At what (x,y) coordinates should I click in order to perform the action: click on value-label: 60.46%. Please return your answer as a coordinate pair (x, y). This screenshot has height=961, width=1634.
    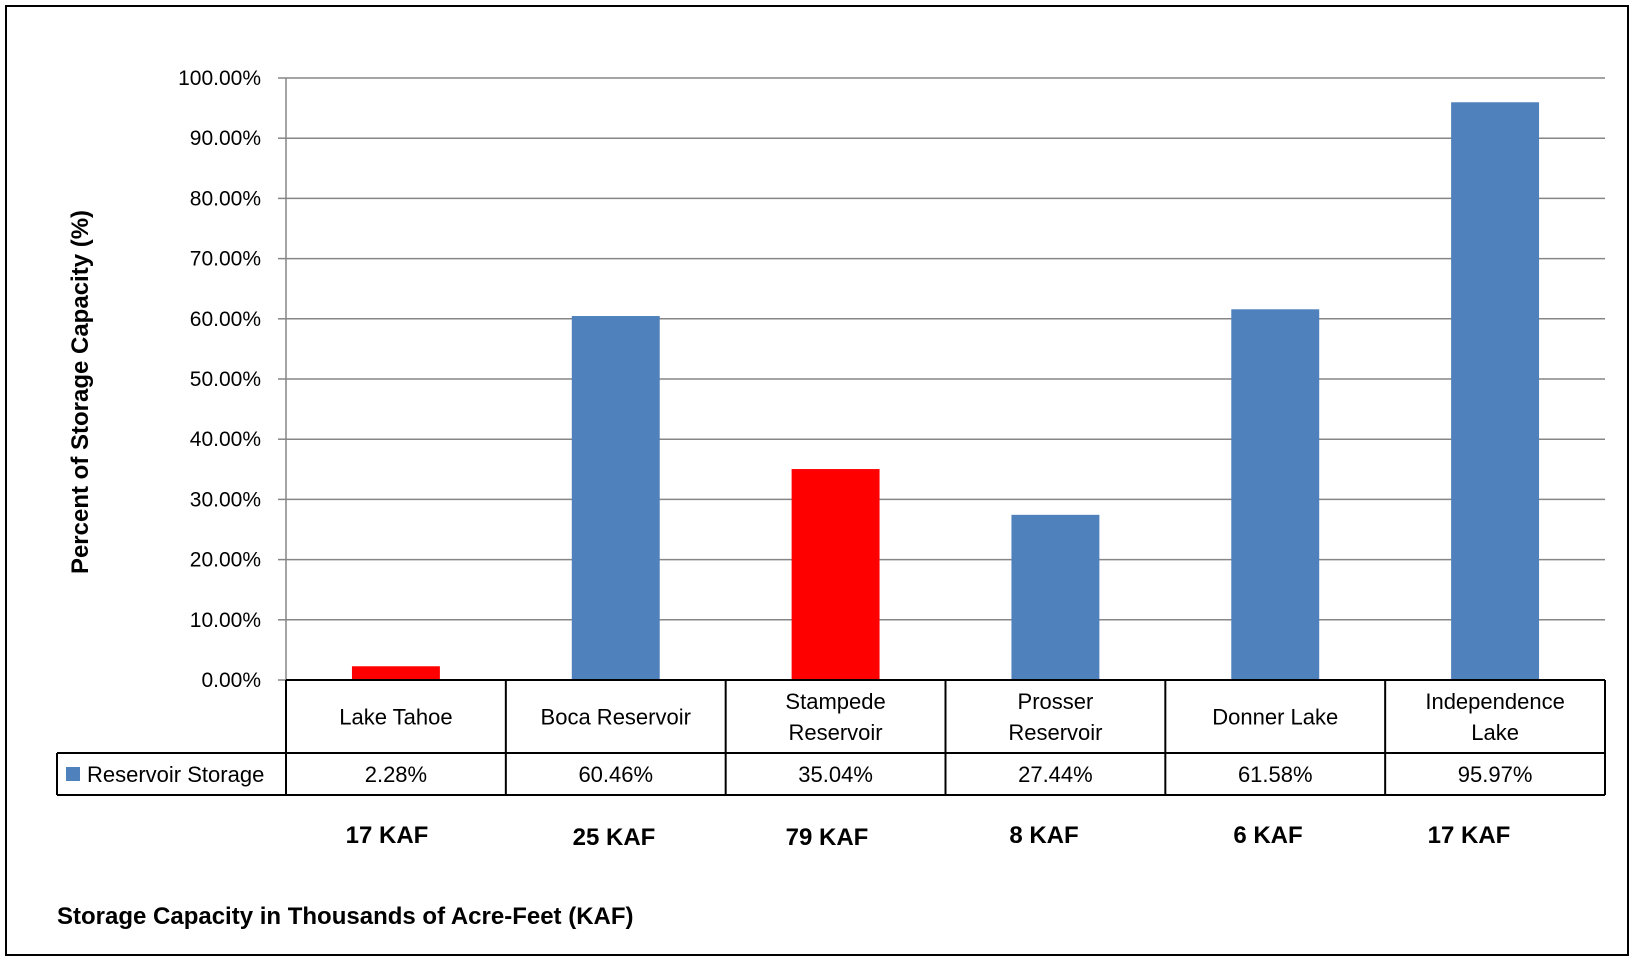
    Looking at the image, I should click on (615, 774).